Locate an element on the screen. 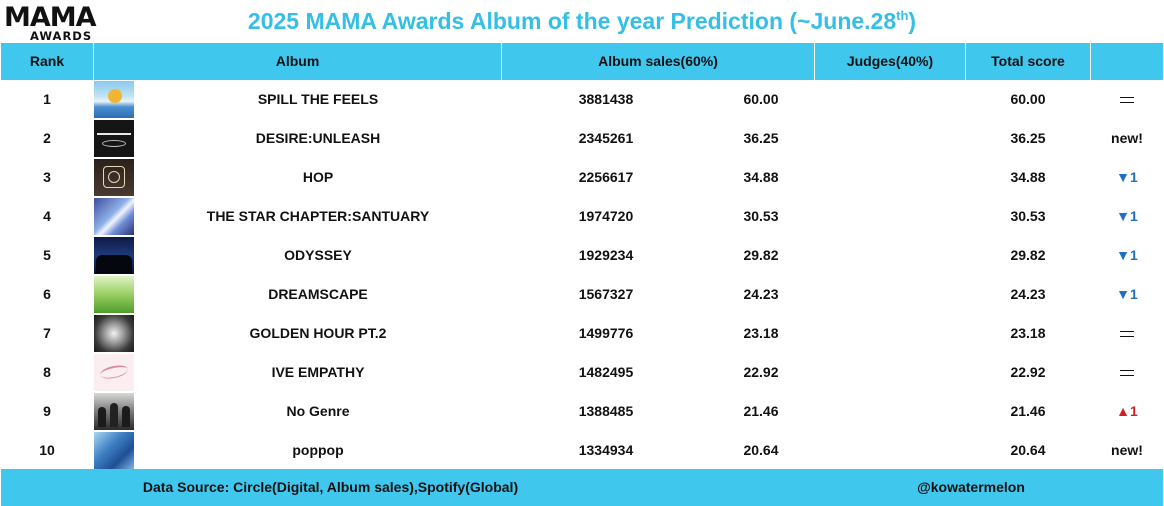 Image resolution: width=1164 pixels, height=506 pixels. author-credit: @kowatermelon is located at coordinates (971, 487).